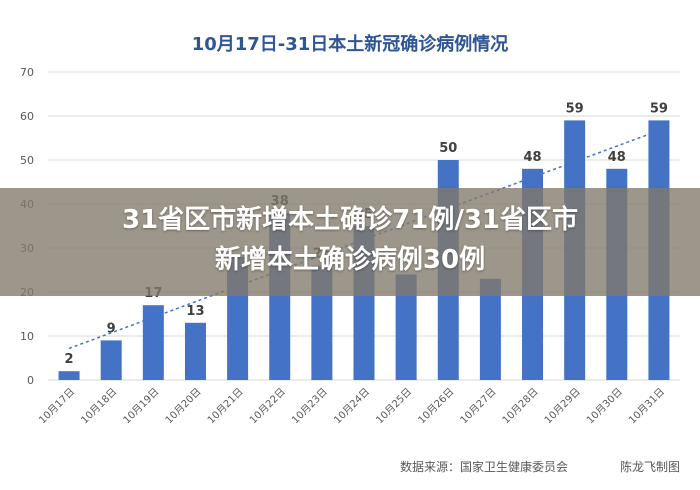 The height and width of the screenshot is (490, 700). I want to click on x-tick-label: 10月21日, so click(225, 406).